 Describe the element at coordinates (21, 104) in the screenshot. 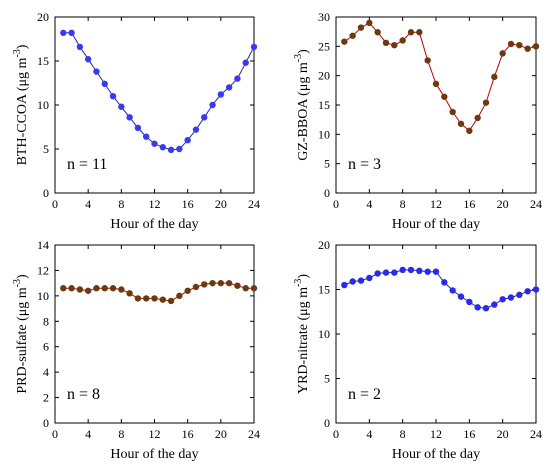

I see `y-axis-label: BTH-CCOA (μg m-3)` at that location.